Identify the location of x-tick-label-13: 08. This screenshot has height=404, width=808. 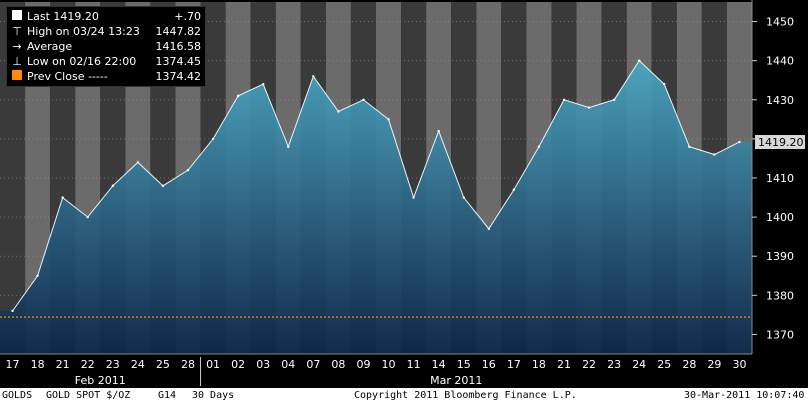
(338, 364).